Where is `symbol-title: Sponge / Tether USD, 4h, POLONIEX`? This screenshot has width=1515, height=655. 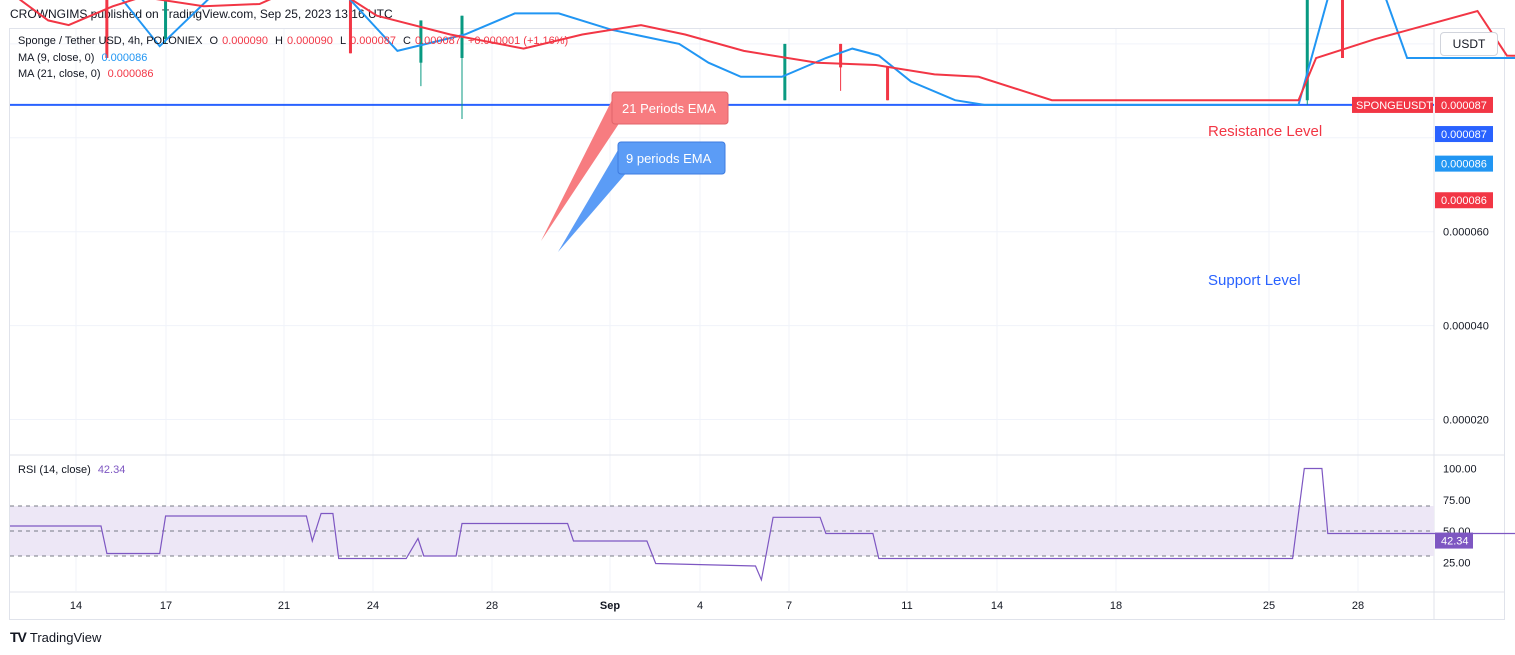 symbol-title: Sponge / Tether USD, 4h, POLONIEX is located at coordinates (110, 41).